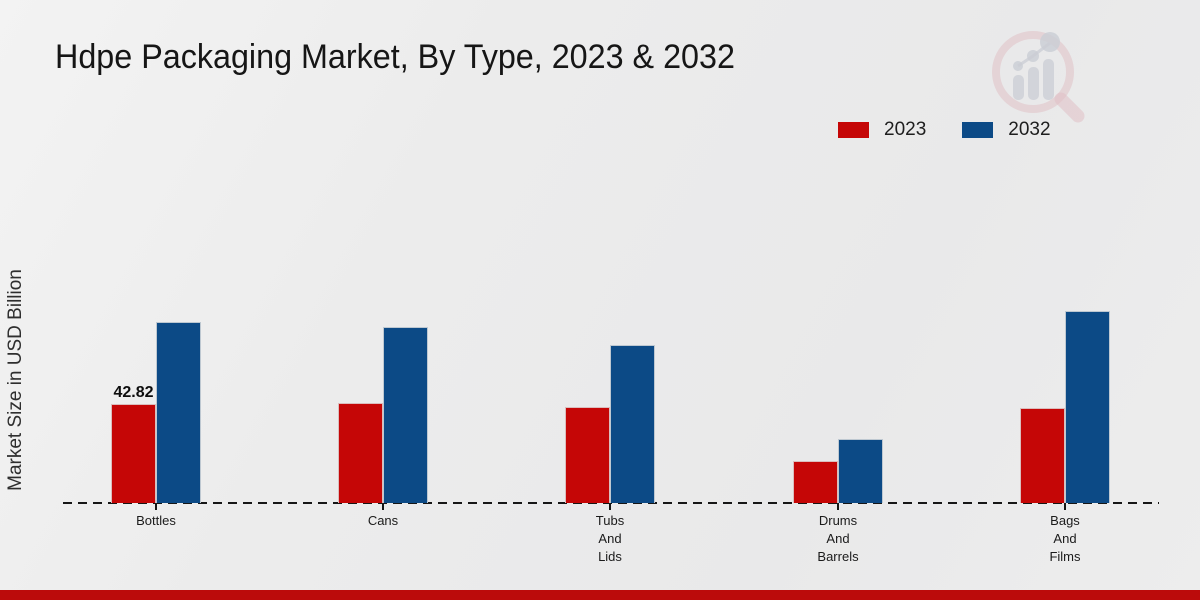 The width and height of the screenshot is (1200, 600). Describe the element at coordinates (860, 470) in the screenshot. I see `bar-2032-drums-and-barrels` at that location.